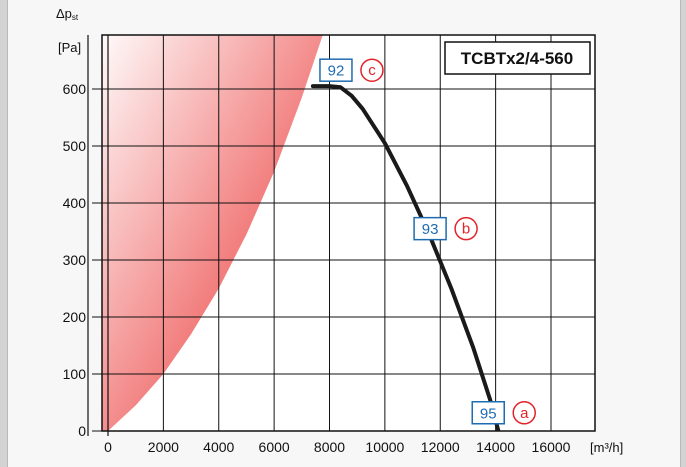 The height and width of the screenshot is (467, 686). What do you see at coordinates (75, 203) in the screenshot?
I see `y-tick-label: 400` at bounding box center [75, 203].